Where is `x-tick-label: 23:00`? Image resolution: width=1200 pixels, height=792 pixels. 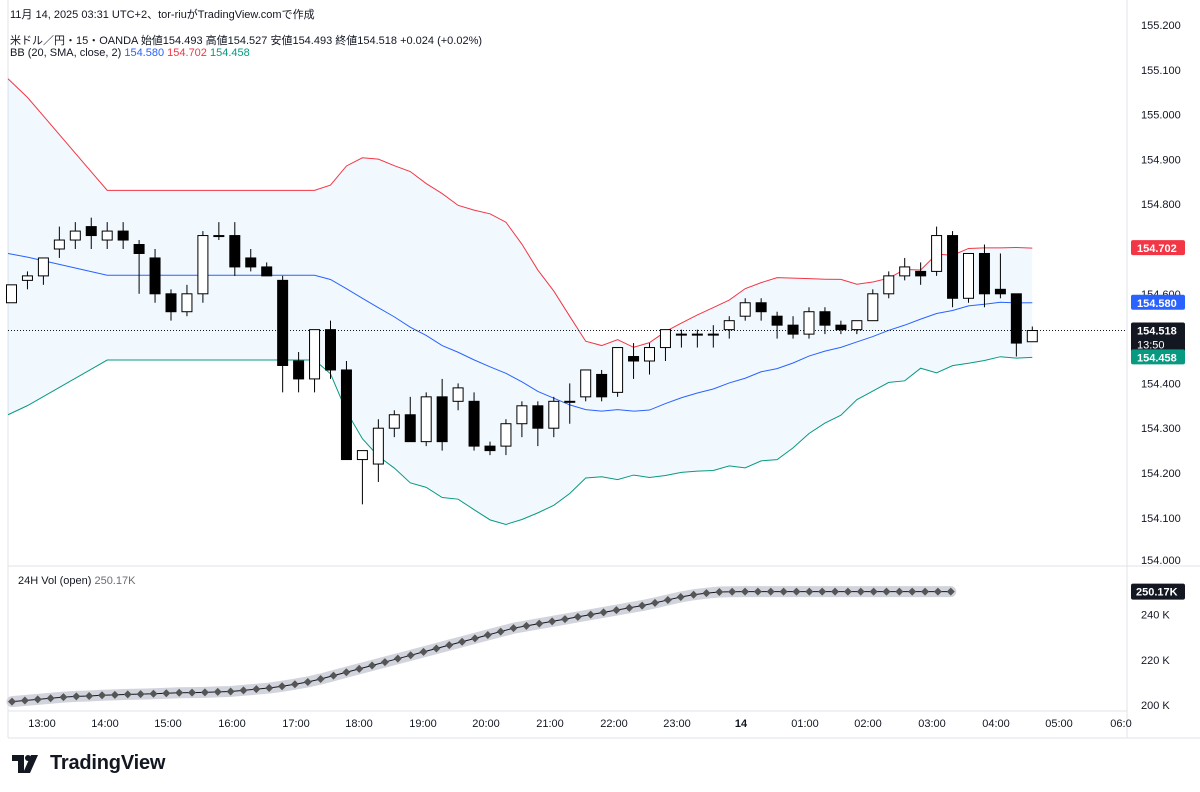
x-tick-label: 23:00 is located at coordinates (677, 724).